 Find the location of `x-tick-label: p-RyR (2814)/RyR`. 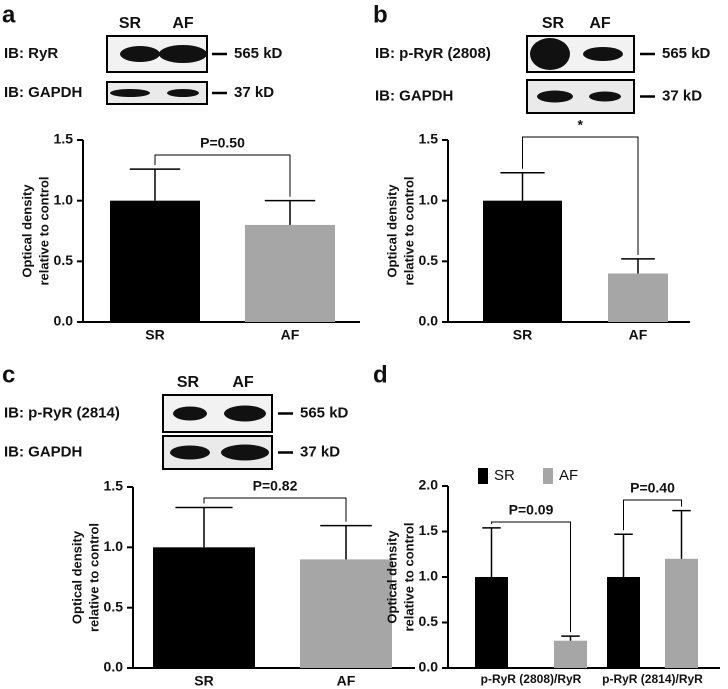

x-tick-label: p-RyR (2814)/RyR is located at coordinates (652, 679).